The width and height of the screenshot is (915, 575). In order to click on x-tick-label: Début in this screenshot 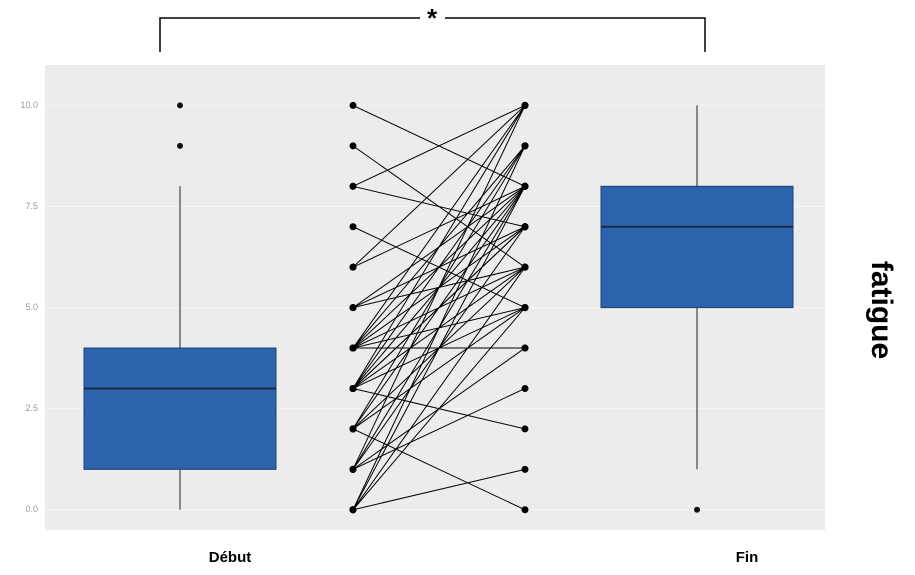, I will do `click(230, 557)`.